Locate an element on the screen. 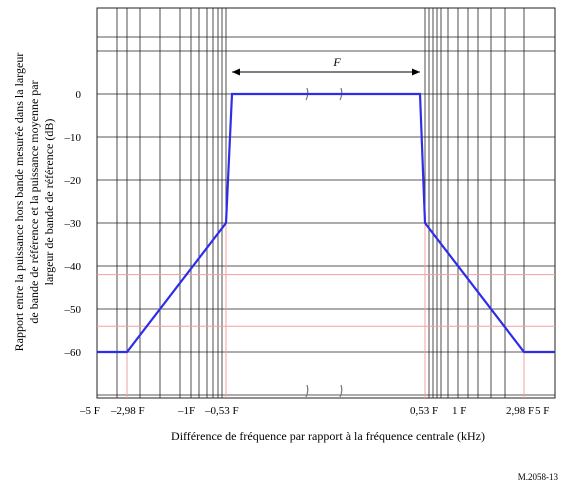  x-tick-label: –1F is located at coordinates (186, 411).